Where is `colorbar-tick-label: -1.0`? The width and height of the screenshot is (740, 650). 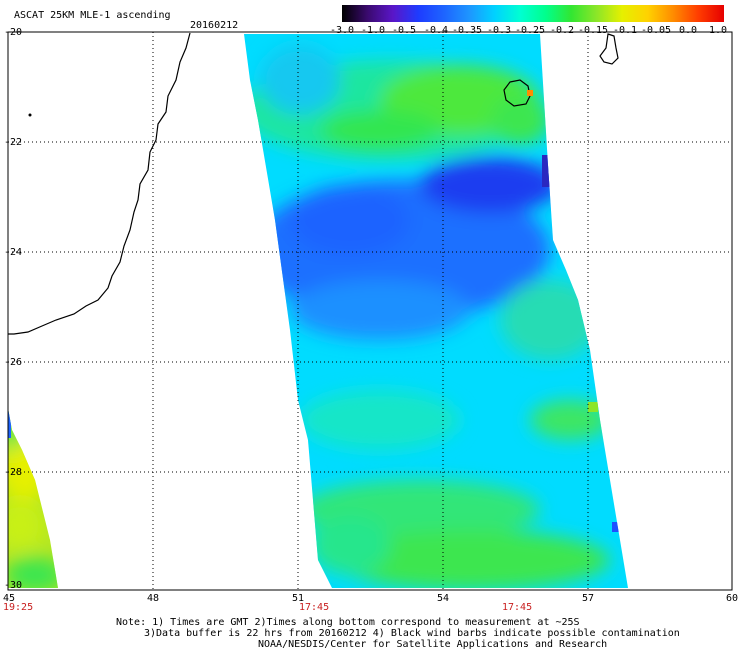 colorbar-tick-label: -1.0 is located at coordinates (373, 30).